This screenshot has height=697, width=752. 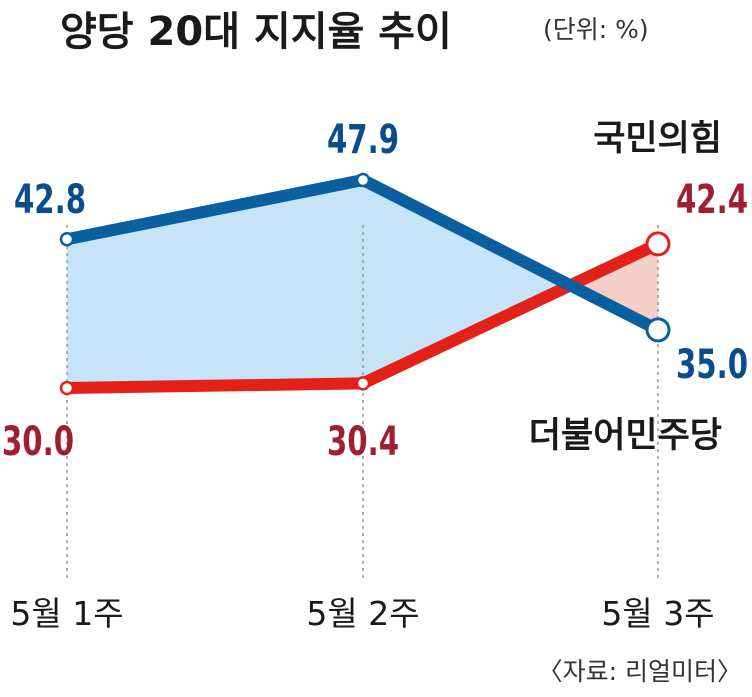 I want to click on source-note: 〈자료: 리얼미터〉, so click(x=640, y=671).